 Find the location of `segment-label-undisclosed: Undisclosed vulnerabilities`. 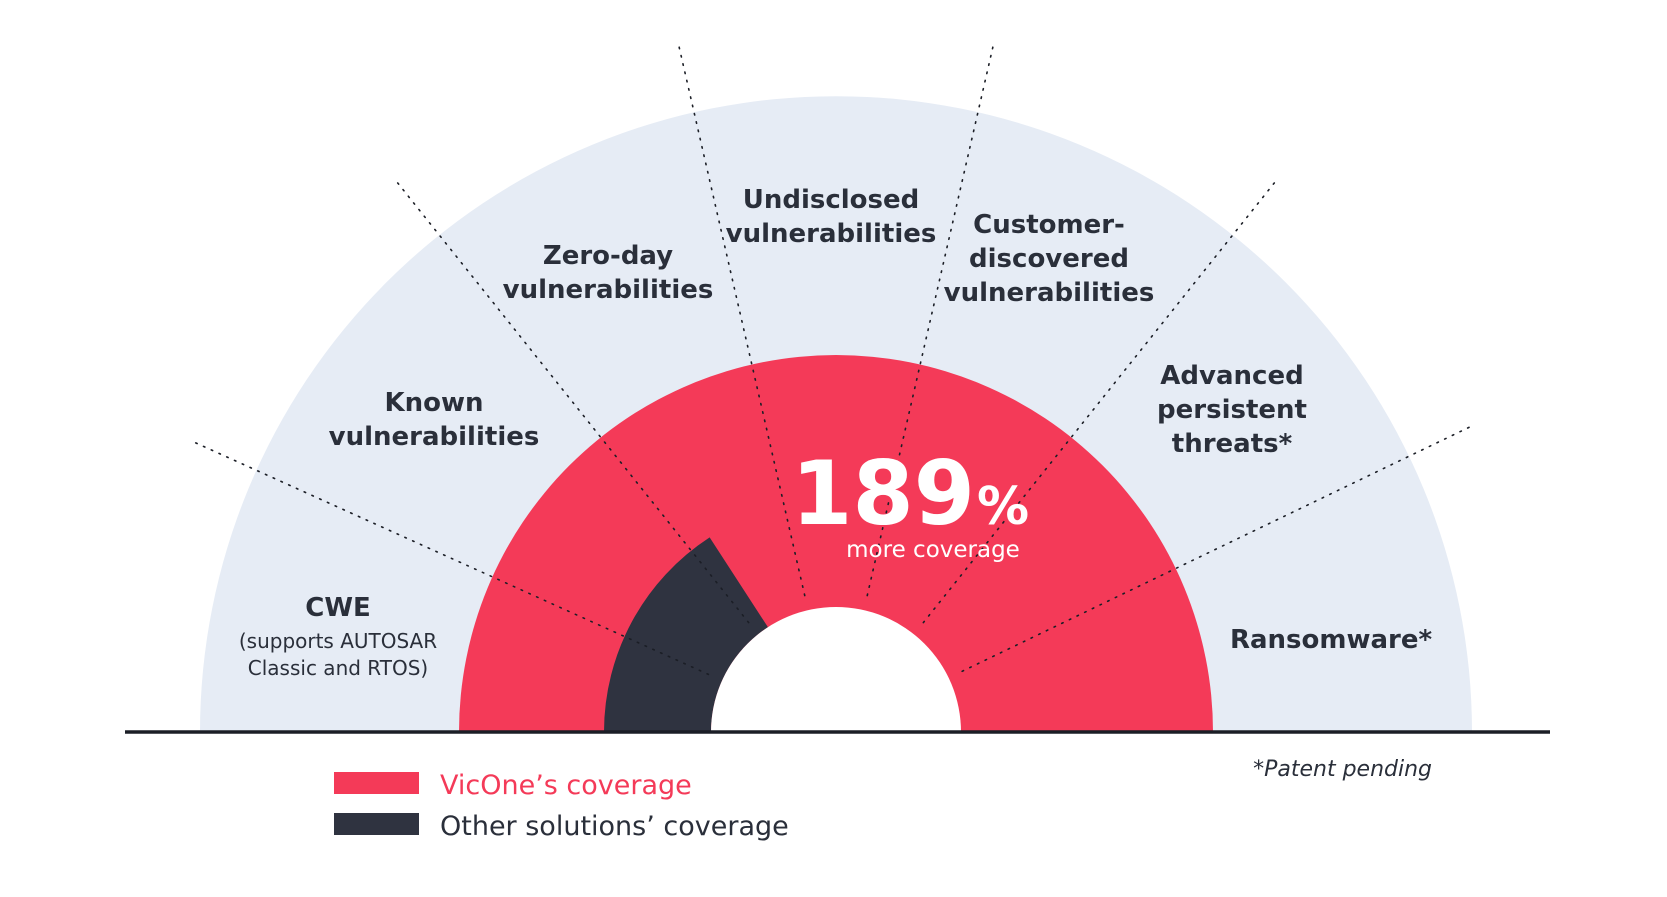

segment-label-undisclosed: Undisclosed vulnerabilities is located at coordinates (831, 217).